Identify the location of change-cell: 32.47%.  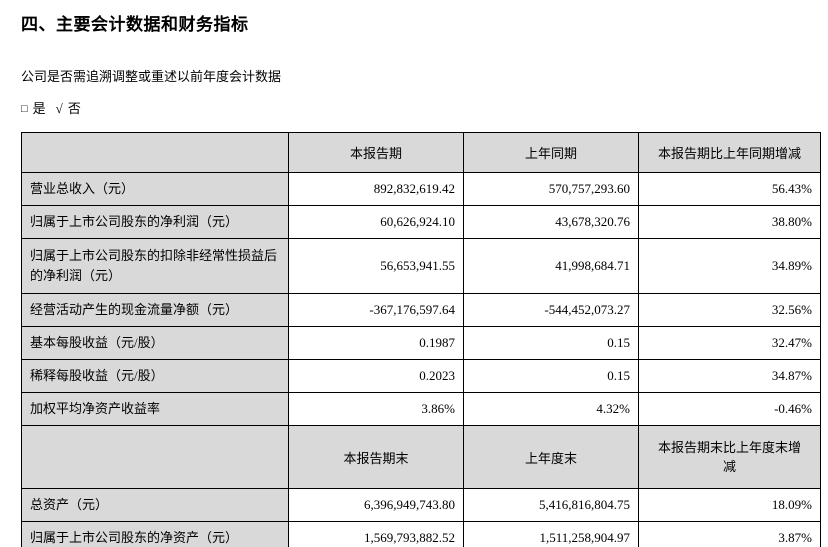
(729, 343).